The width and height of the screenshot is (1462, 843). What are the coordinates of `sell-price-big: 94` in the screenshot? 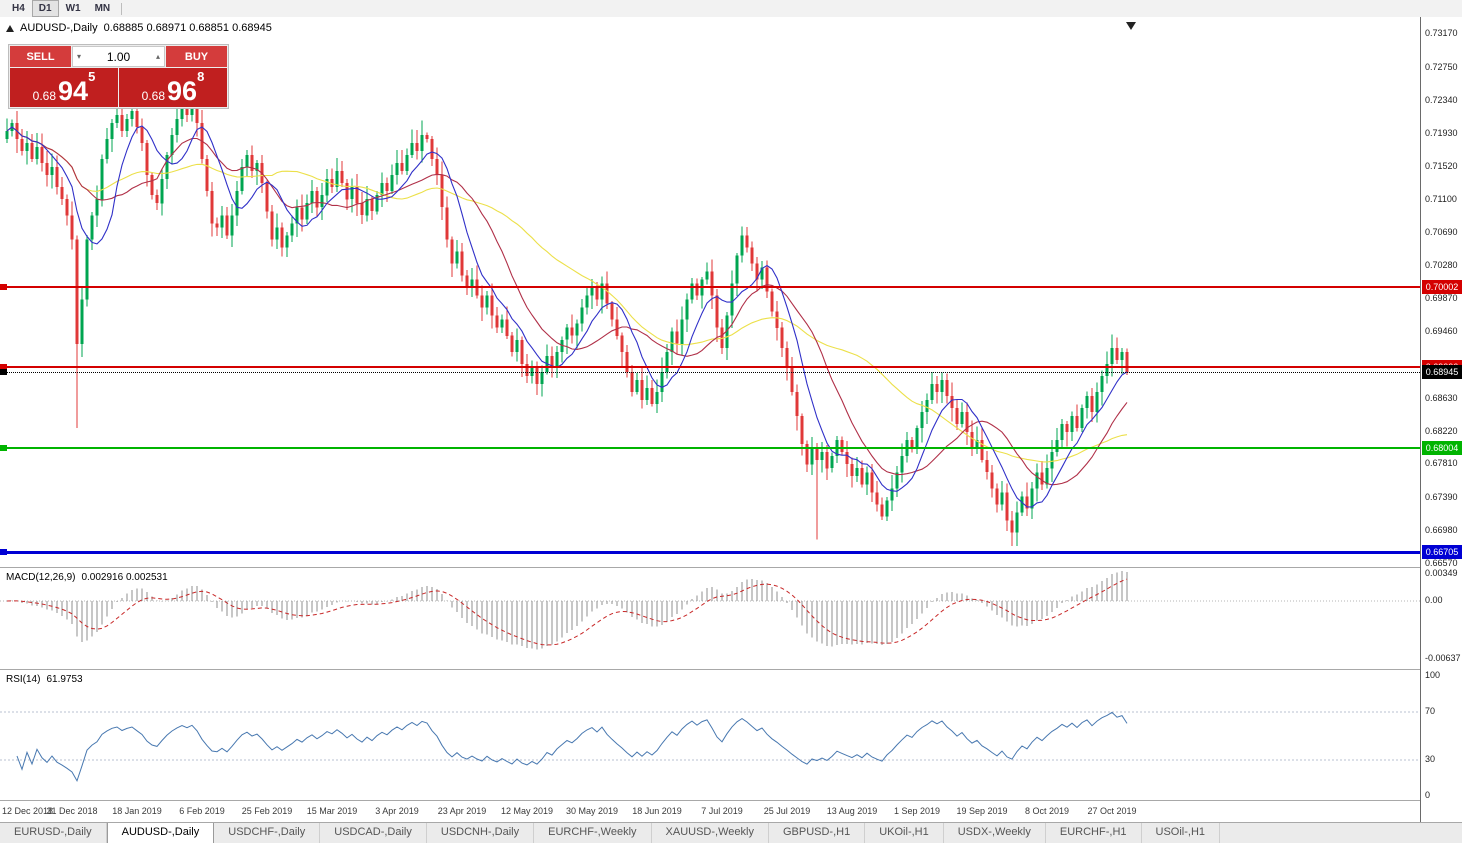 It's located at (73, 91).